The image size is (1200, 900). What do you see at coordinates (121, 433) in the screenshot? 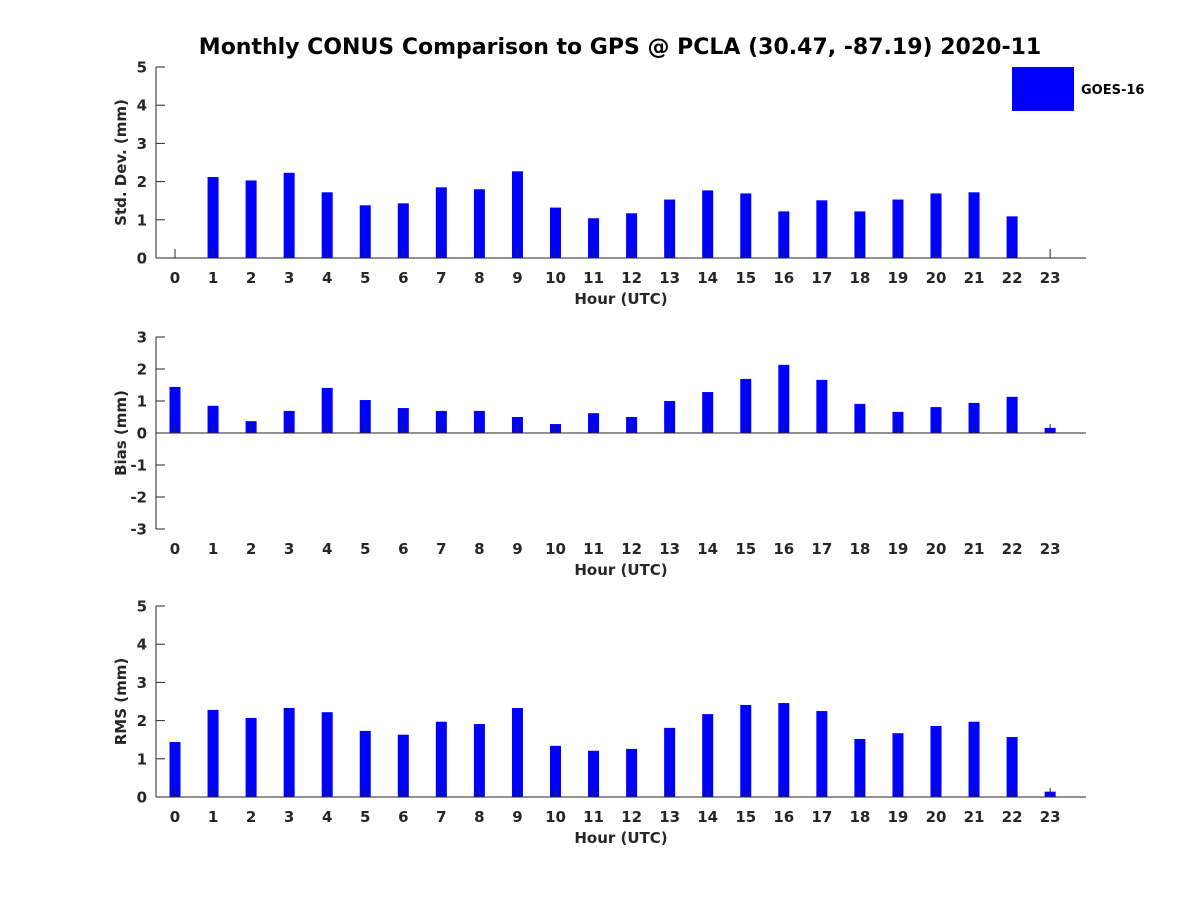
I see `y-axis-label: Bias (mm)` at bounding box center [121, 433].